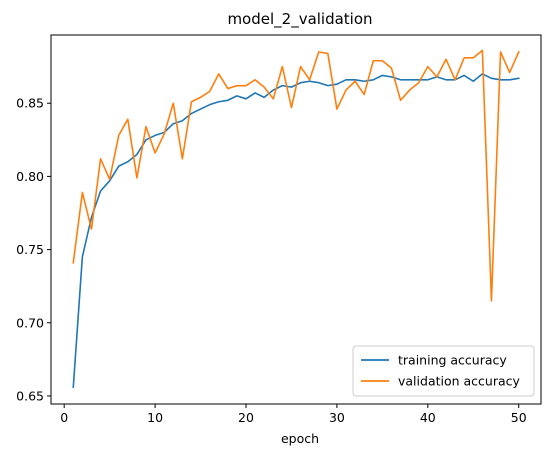  I want to click on legend-box, so click(443, 371).